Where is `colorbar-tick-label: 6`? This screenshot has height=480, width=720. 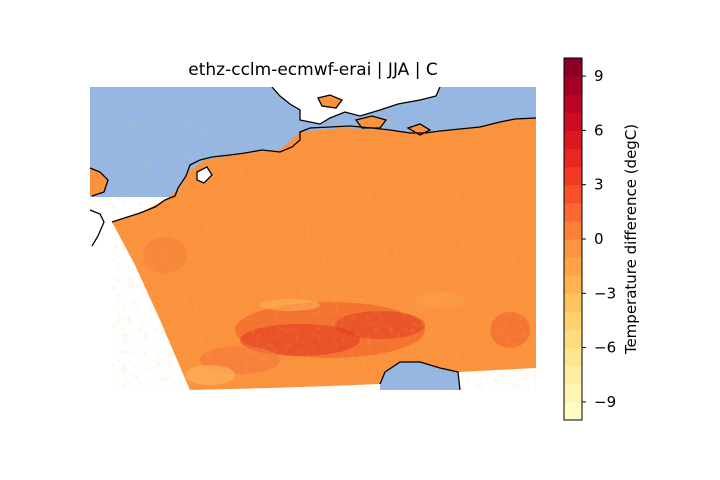
colorbar-tick-label: 6 is located at coordinates (599, 130).